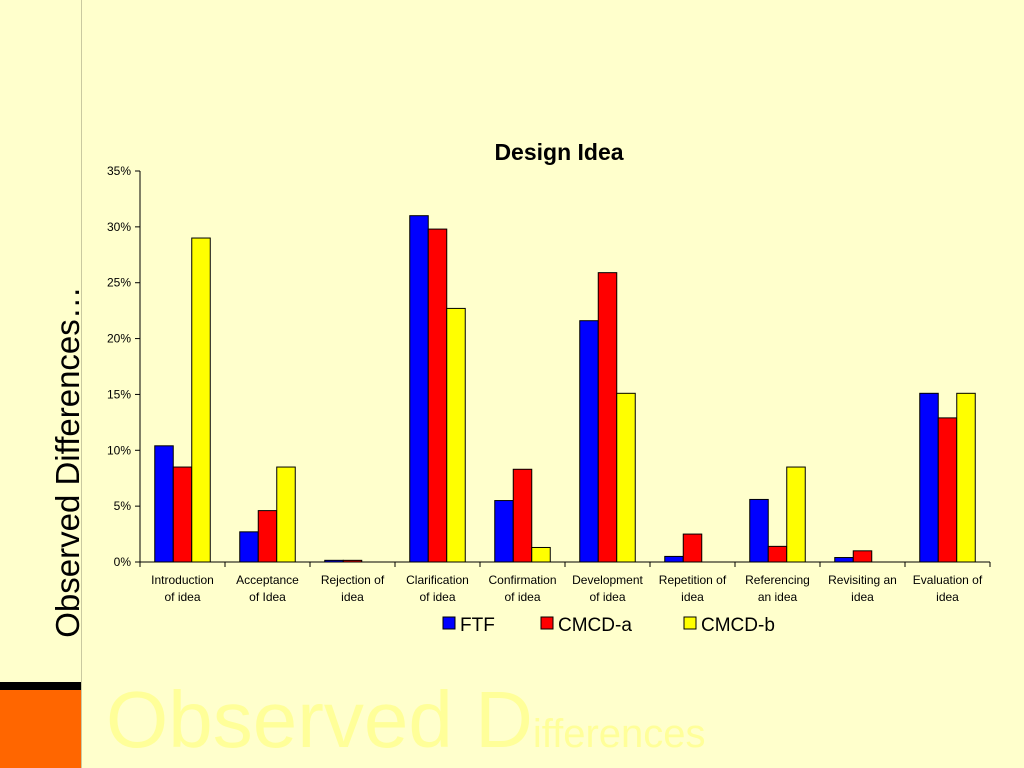  I want to click on chart-legend: FTF CMCD-a CMCD-b, so click(608, 625).